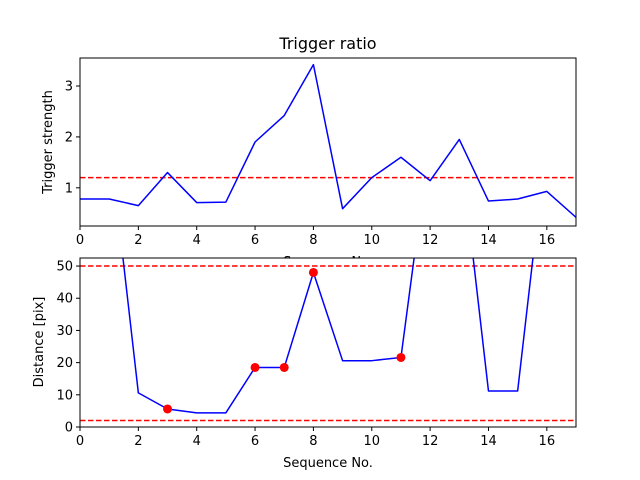  Describe the element at coordinates (197, 240) in the screenshot. I see `top-x-tick-label: 4` at that location.